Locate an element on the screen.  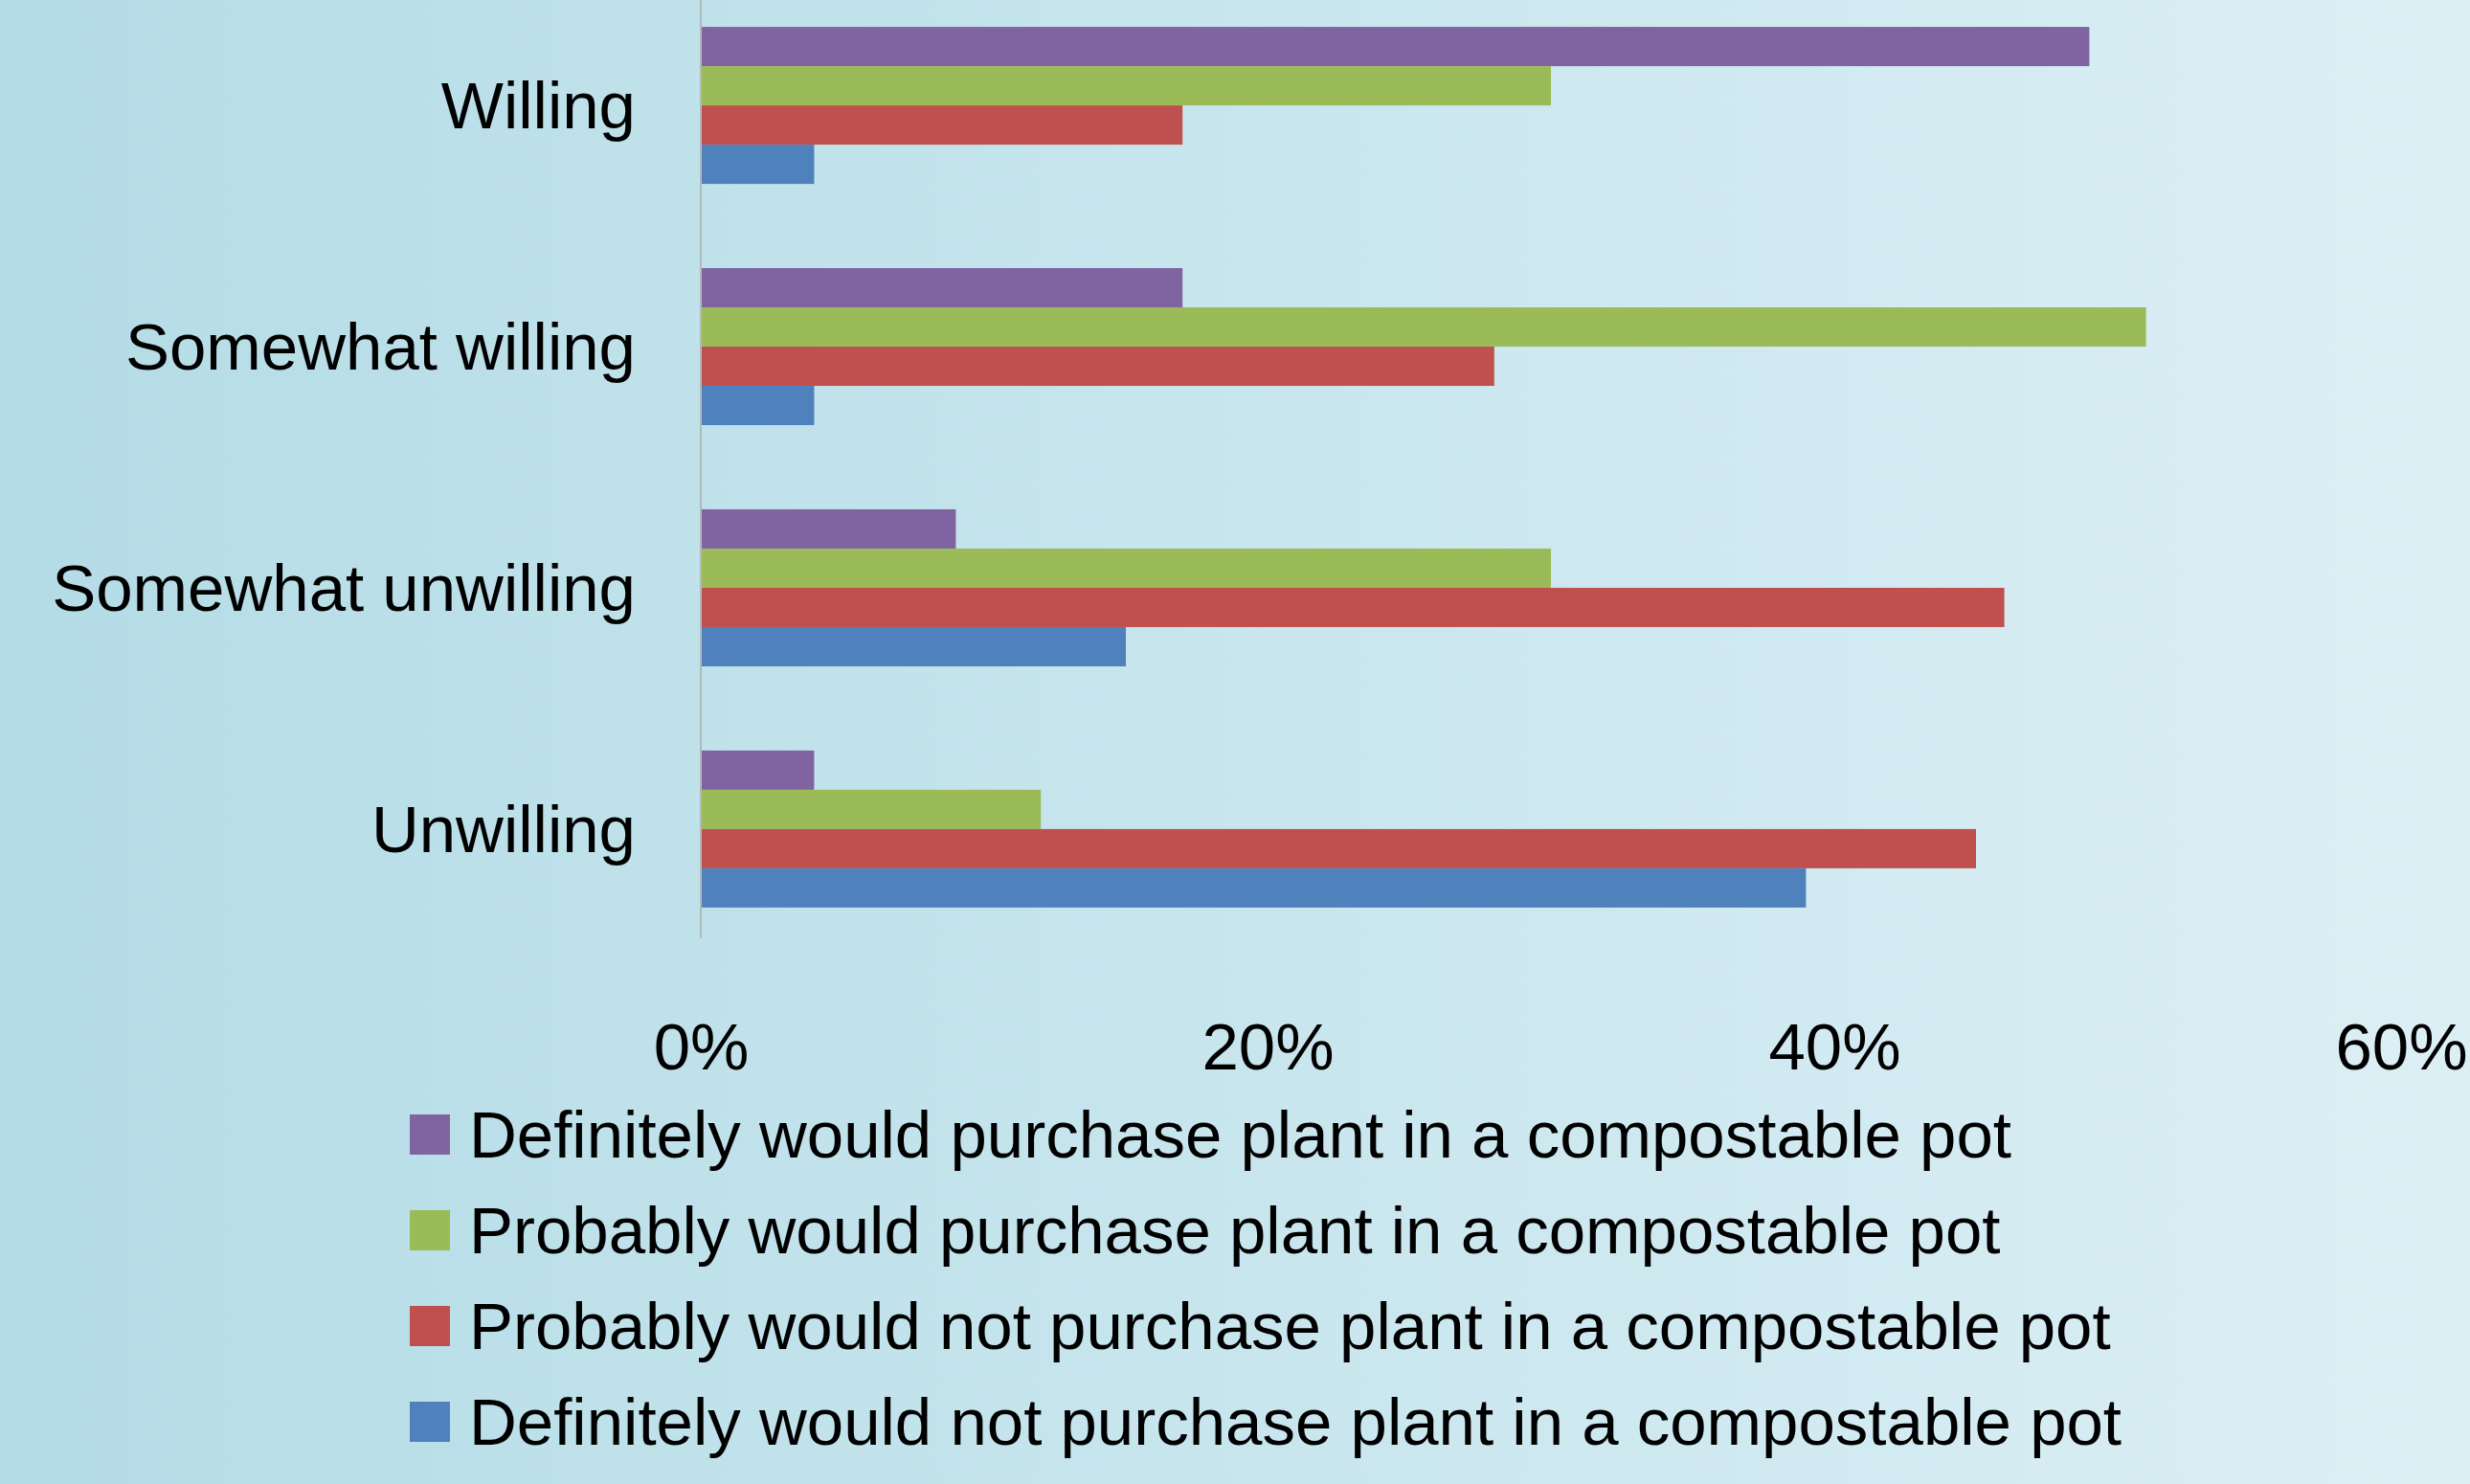
x-tick-label: 0% is located at coordinates (701, 1046).